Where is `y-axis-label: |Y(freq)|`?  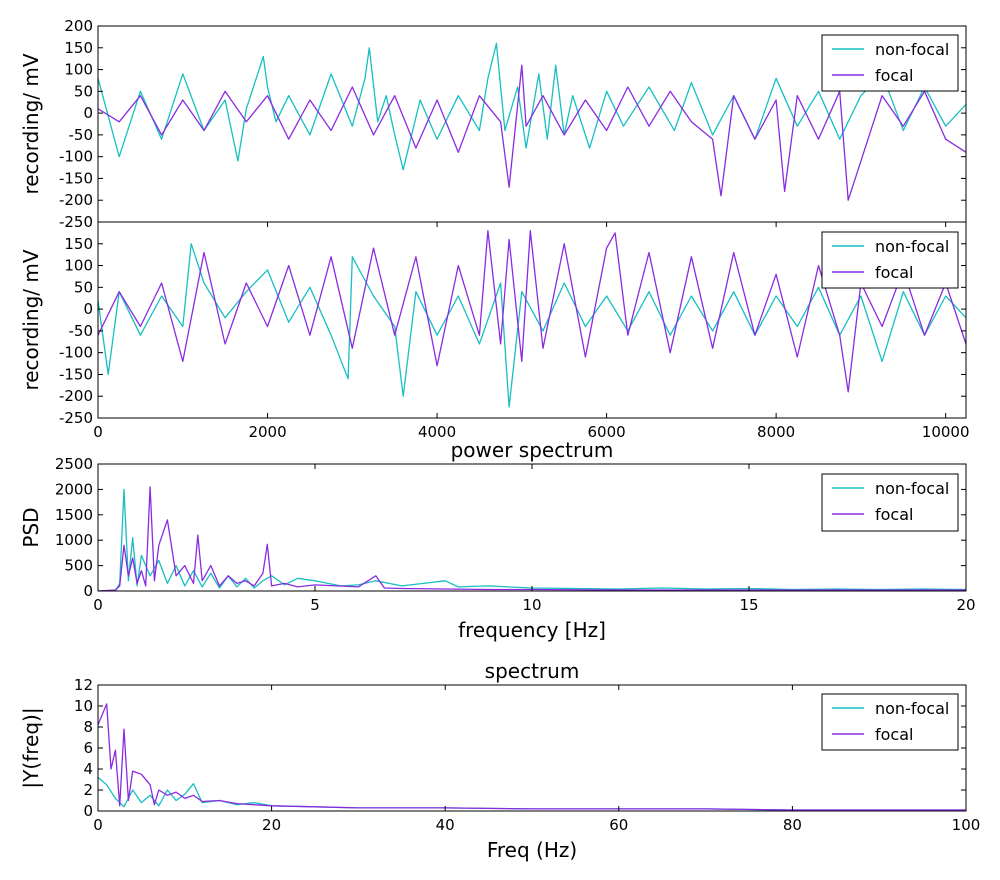
y-axis-label: |Y(freq)| is located at coordinates (31, 747).